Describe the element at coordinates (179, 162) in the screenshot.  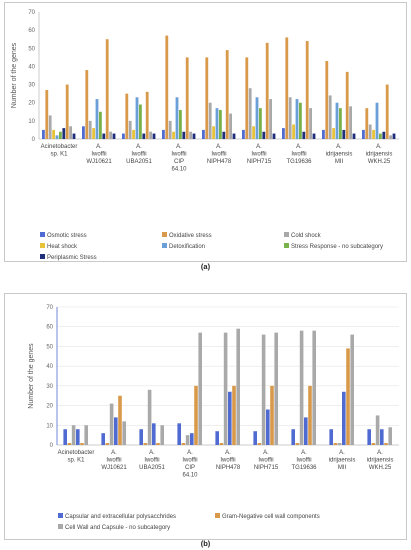
I see `x-tick-label: CIP` at that location.